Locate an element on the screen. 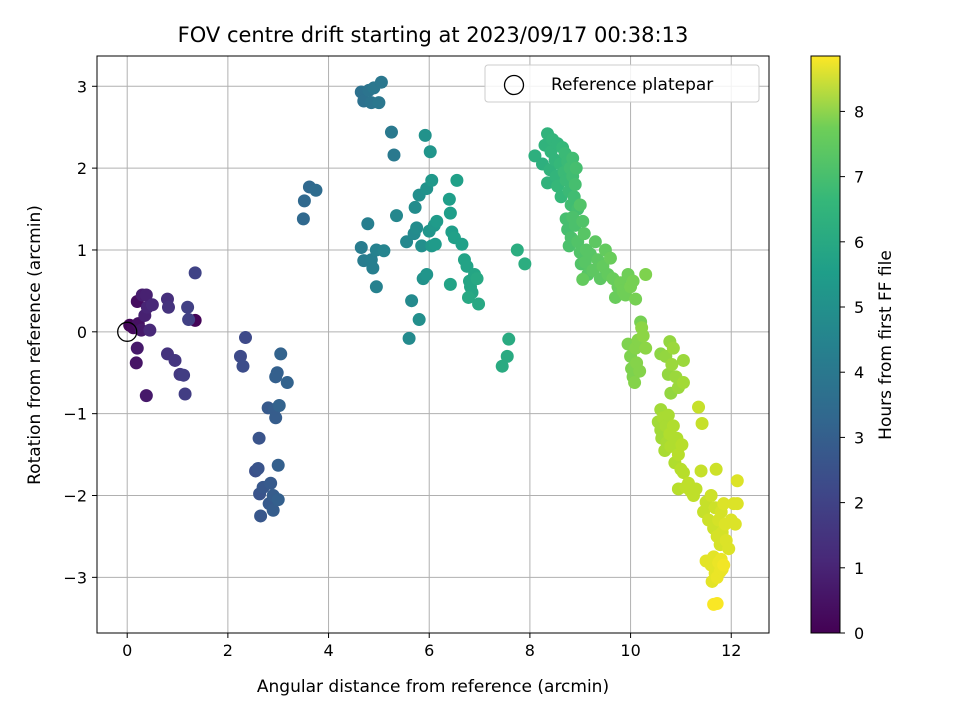  legend-box is located at coordinates (622, 83).